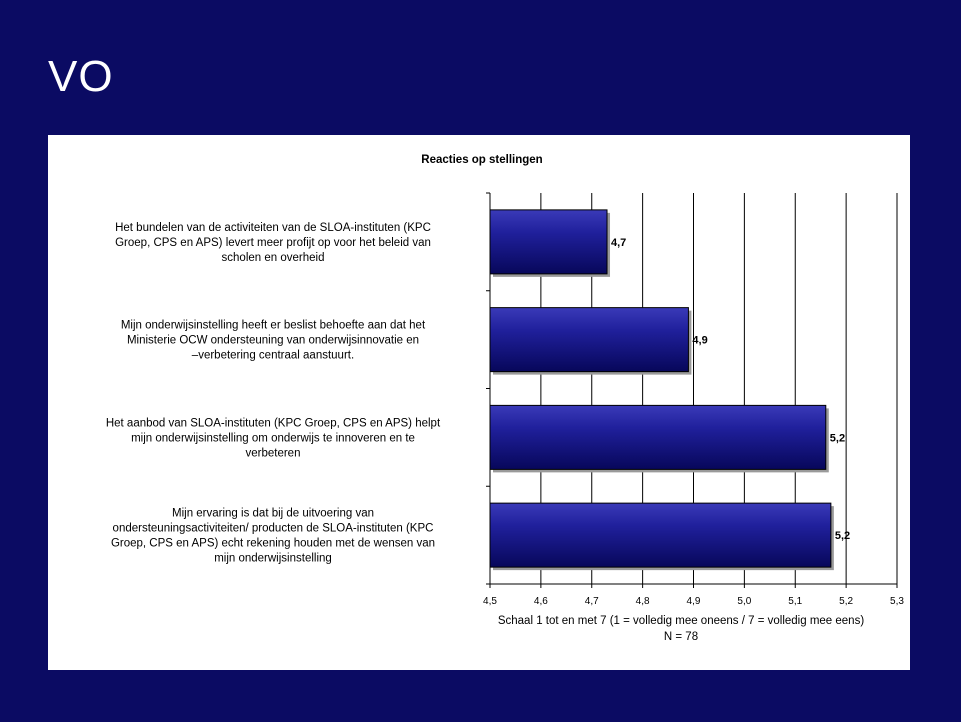  I want to click on data-label: 4,9, so click(699, 341).